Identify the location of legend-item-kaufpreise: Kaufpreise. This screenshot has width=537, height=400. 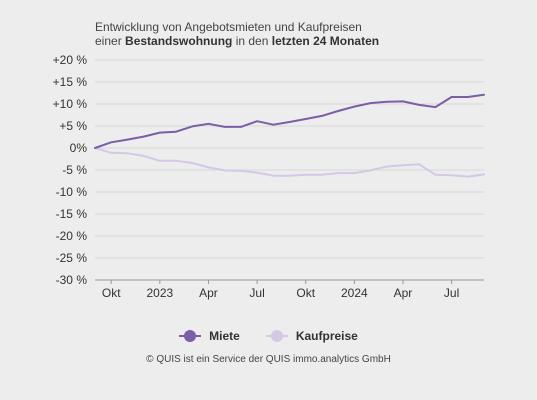
(311, 336).